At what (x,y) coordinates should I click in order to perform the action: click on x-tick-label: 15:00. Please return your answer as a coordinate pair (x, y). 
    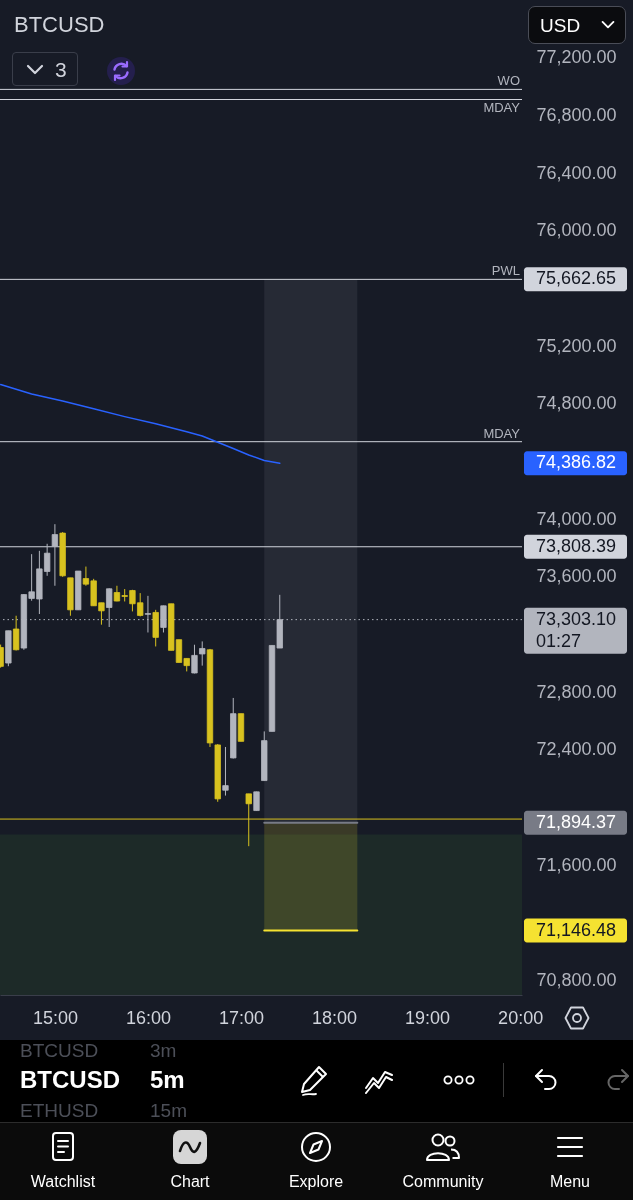
    Looking at the image, I should click on (55, 1017).